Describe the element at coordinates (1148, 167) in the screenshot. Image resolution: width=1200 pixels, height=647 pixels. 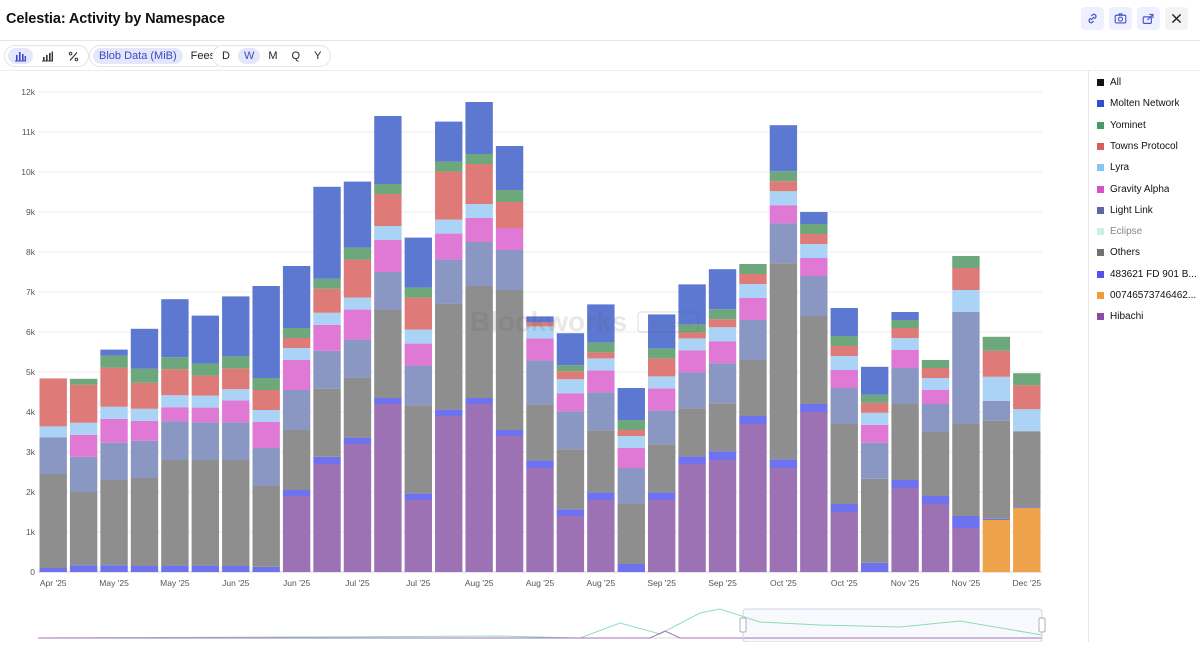
I see `legend-item: Lyra` at that location.